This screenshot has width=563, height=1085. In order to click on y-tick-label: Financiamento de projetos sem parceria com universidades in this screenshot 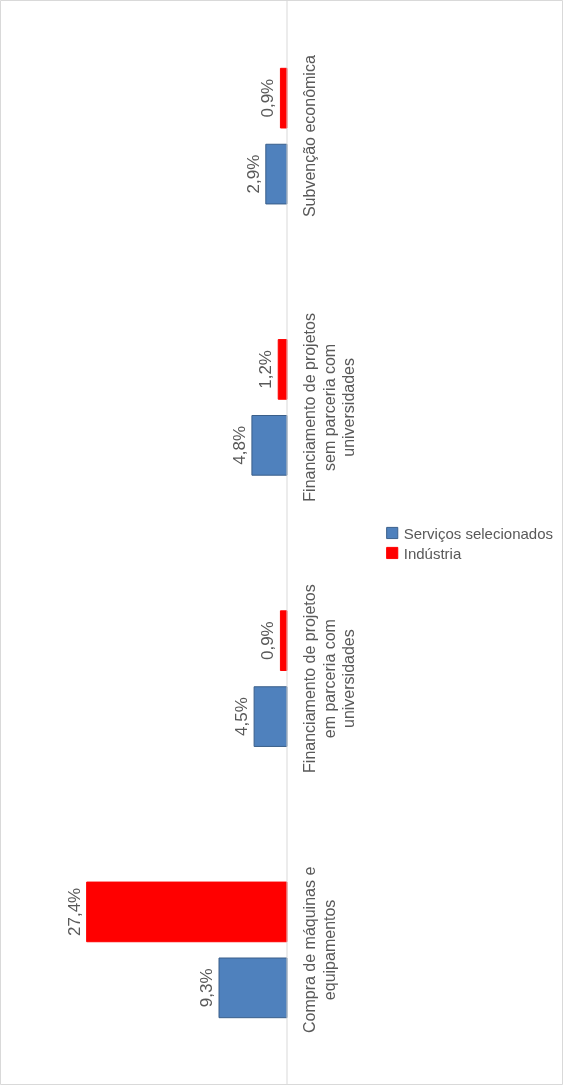, I will do `click(329, 407)`.